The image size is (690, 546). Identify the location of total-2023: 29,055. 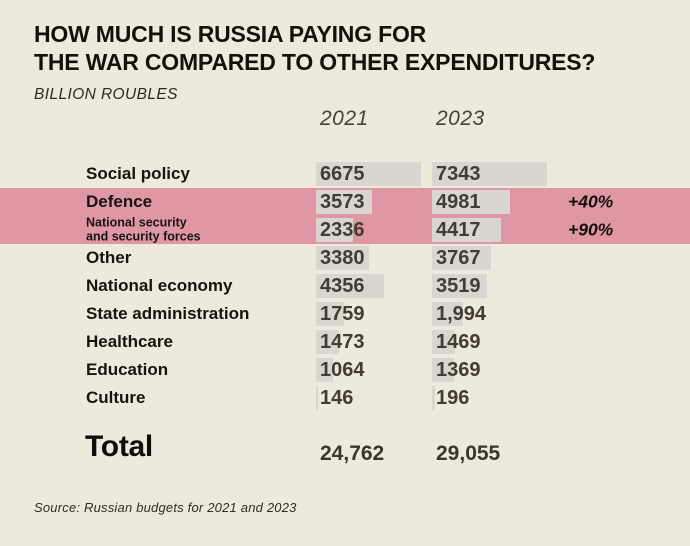
(468, 453).